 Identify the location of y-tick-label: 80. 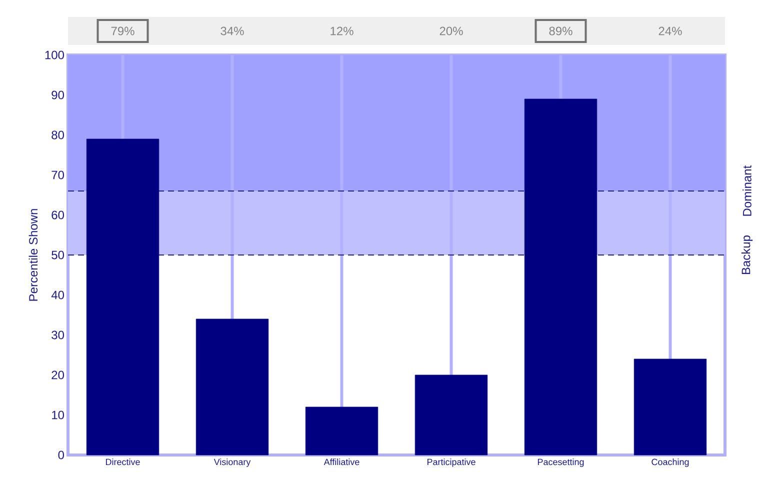
(58, 135).